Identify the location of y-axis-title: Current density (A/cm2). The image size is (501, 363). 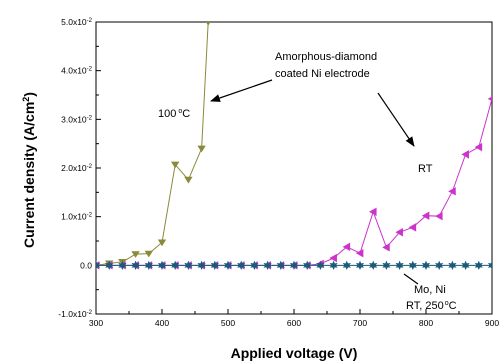
(29, 170).